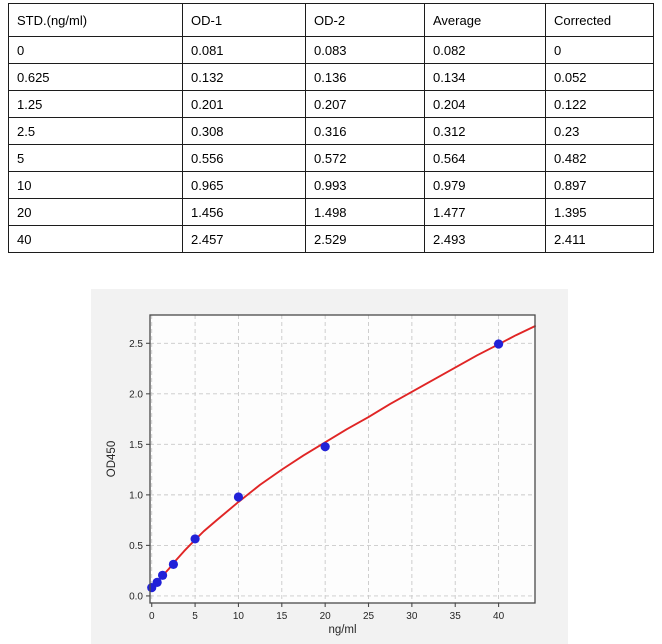 The height and width of the screenshot is (644, 662). Describe the element at coordinates (95, 104) in the screenshot. I see `table-cell: 1.25` at that location.